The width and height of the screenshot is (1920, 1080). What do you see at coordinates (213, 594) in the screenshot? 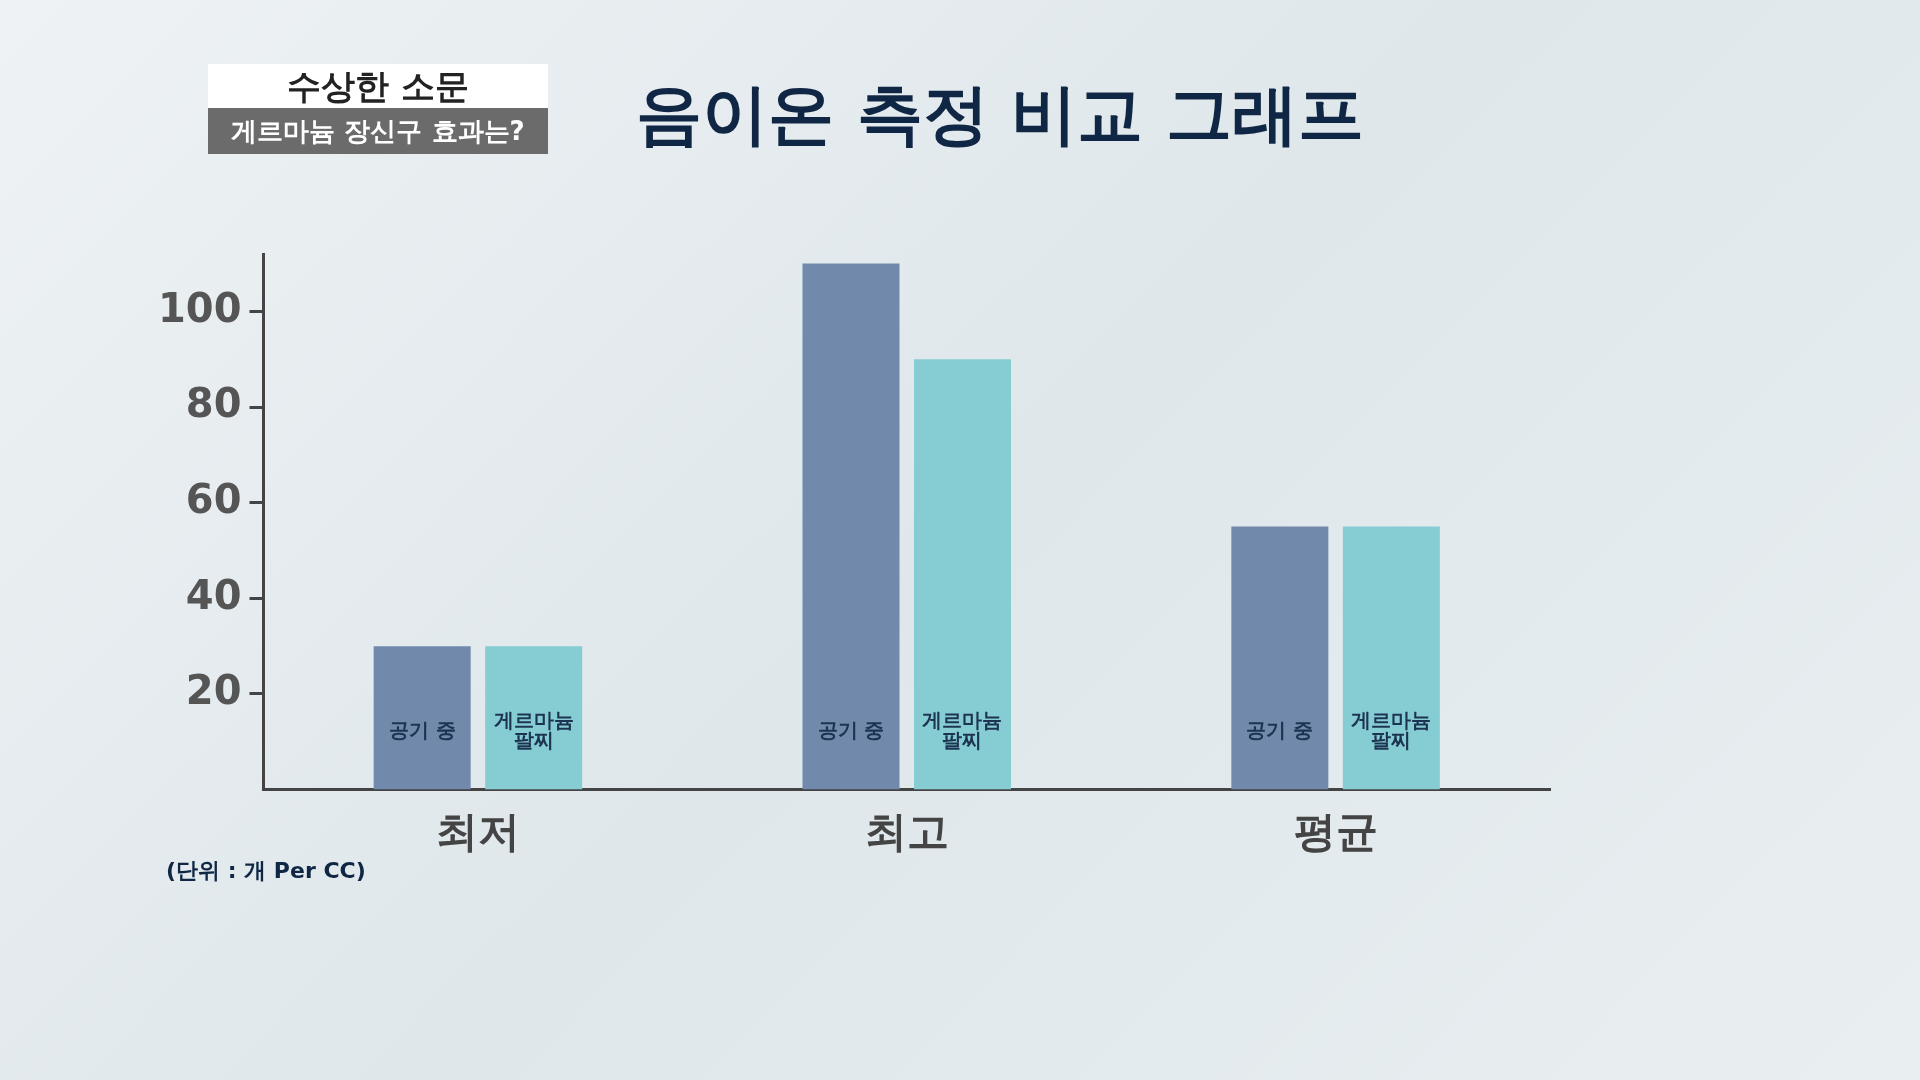
I see `y-tick-label: 40` at bounding box center [213, 594].